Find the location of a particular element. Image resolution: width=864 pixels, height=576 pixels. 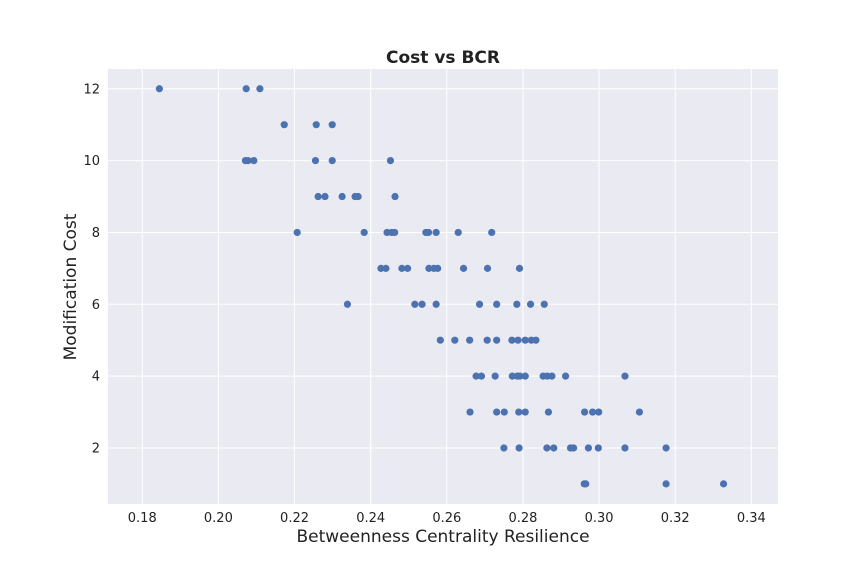

x-tick-label: 0.30 is located at coordinates (599, 518).